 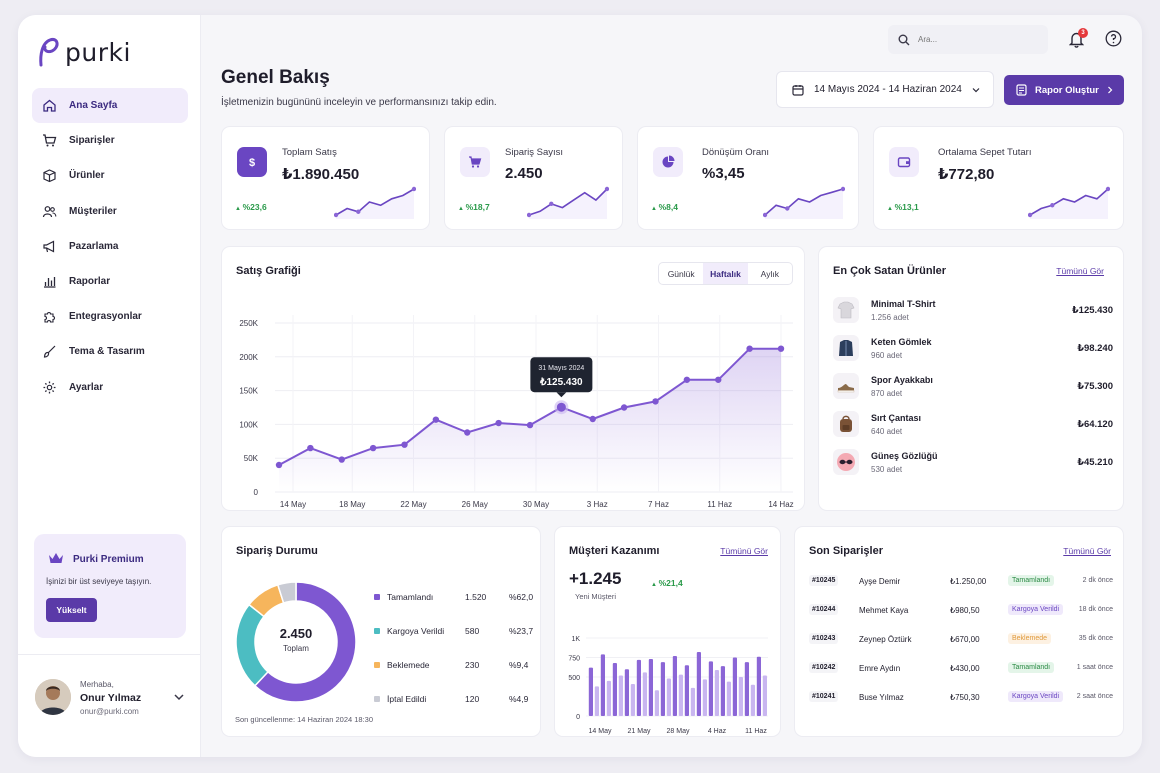 I want to click on acquisition-view-all: Tümünü Gör, so click(x=744, y=551).